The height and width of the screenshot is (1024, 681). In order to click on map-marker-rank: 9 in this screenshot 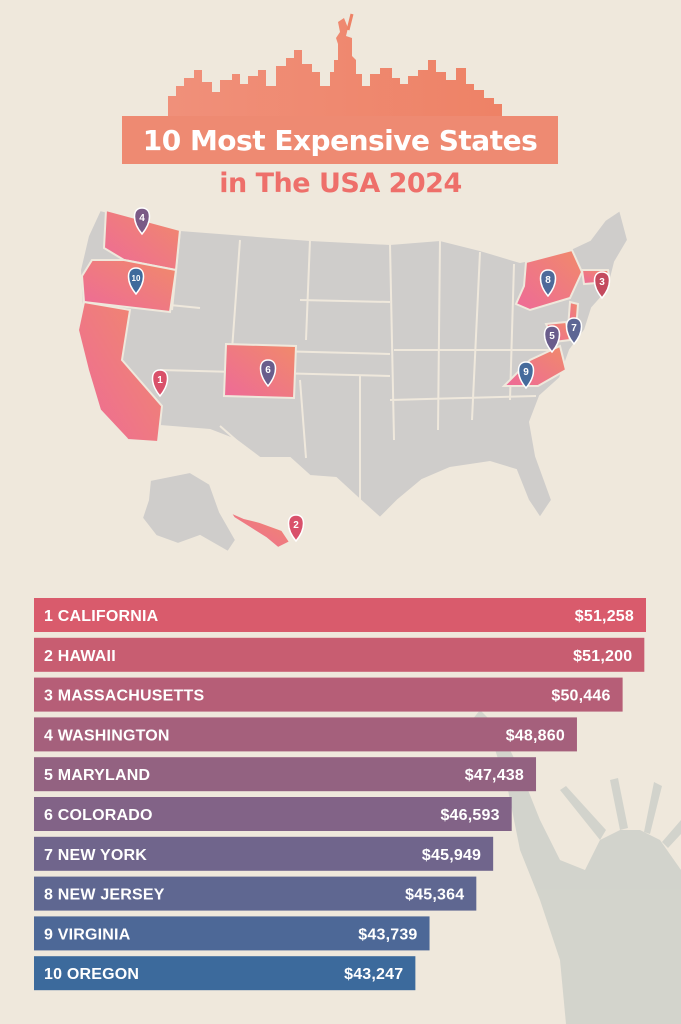, I will do `click(526, 372)`.